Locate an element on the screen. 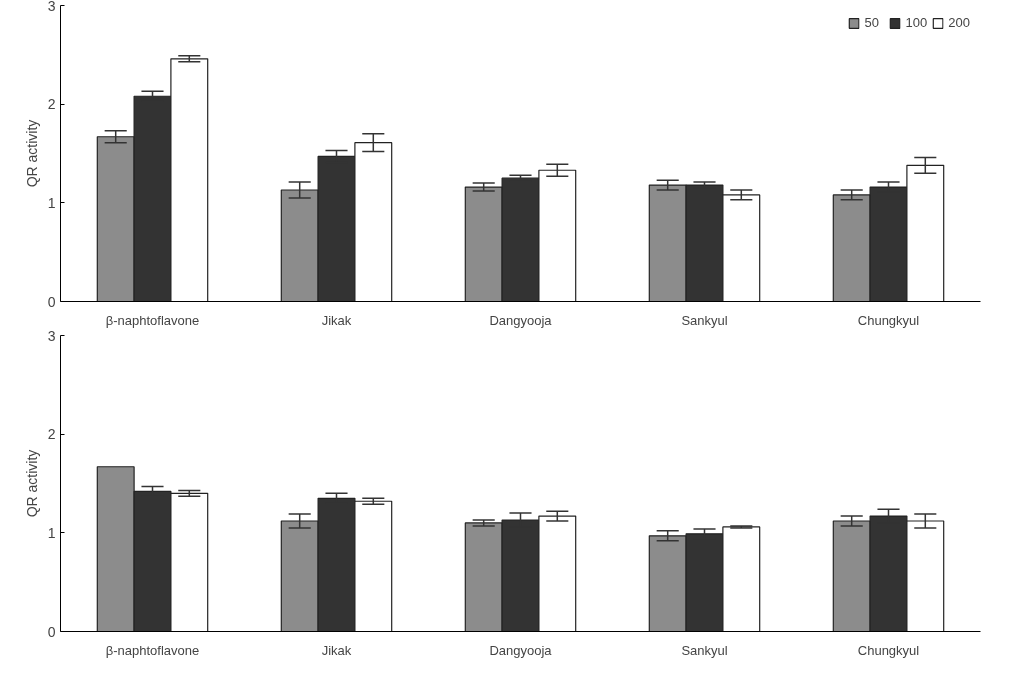 Image resolution: width=1018 pixels, height=680 pixels. legend-label: 200 is located at coordinates (959, 22).